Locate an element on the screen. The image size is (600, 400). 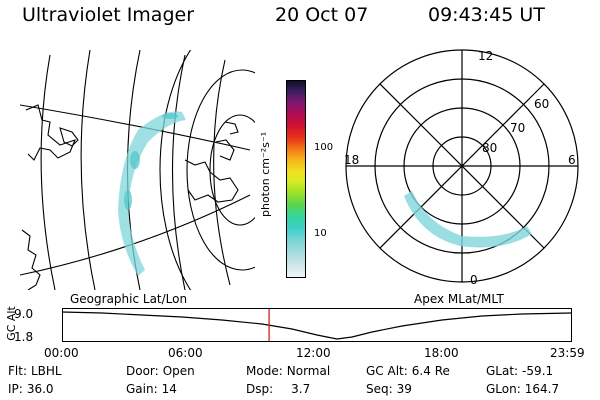
time-tick-1800: 18:00 is located at coordinates (441, 353).